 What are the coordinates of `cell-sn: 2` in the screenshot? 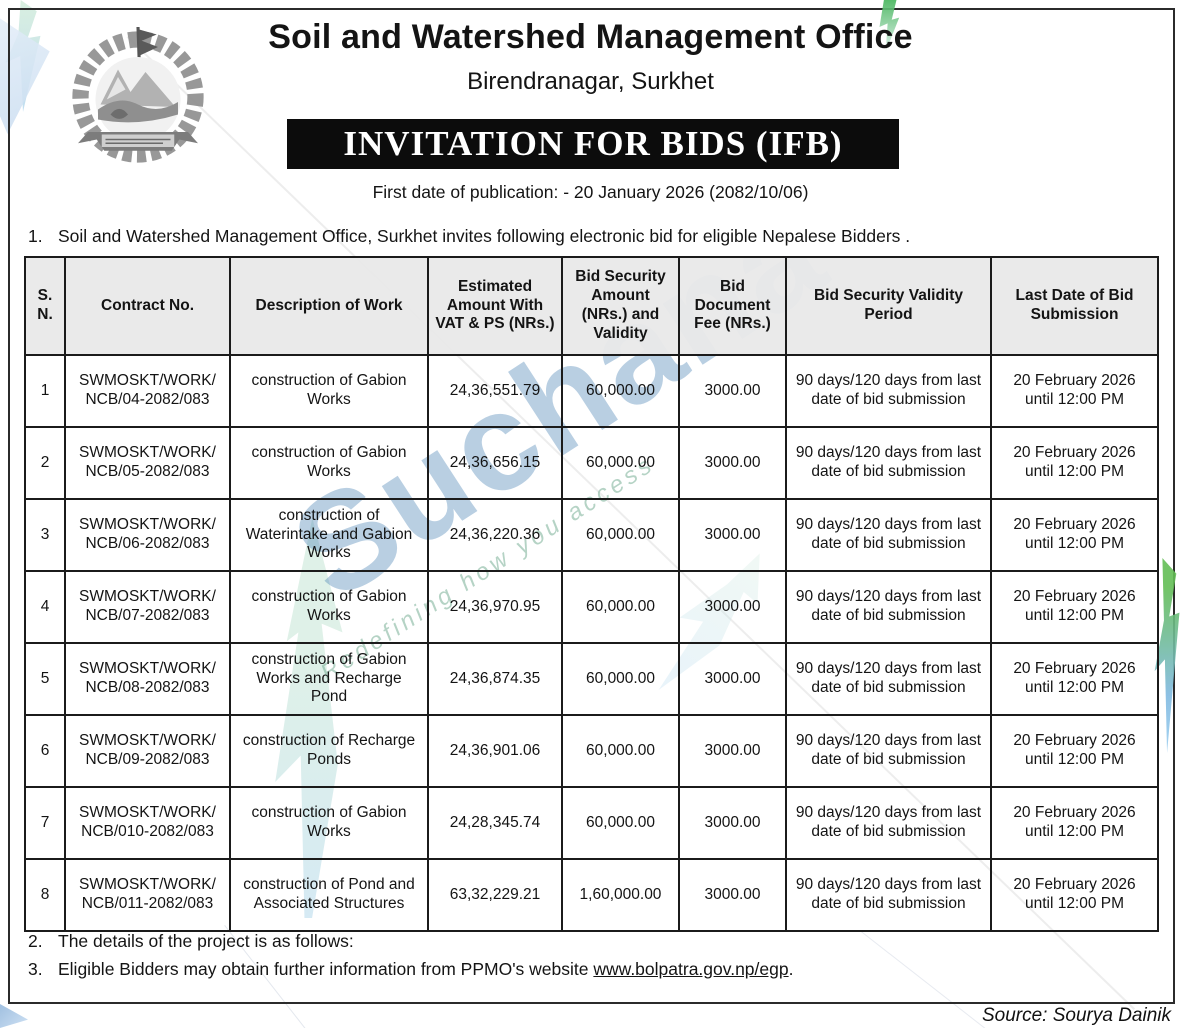 It's located at (45, 463).